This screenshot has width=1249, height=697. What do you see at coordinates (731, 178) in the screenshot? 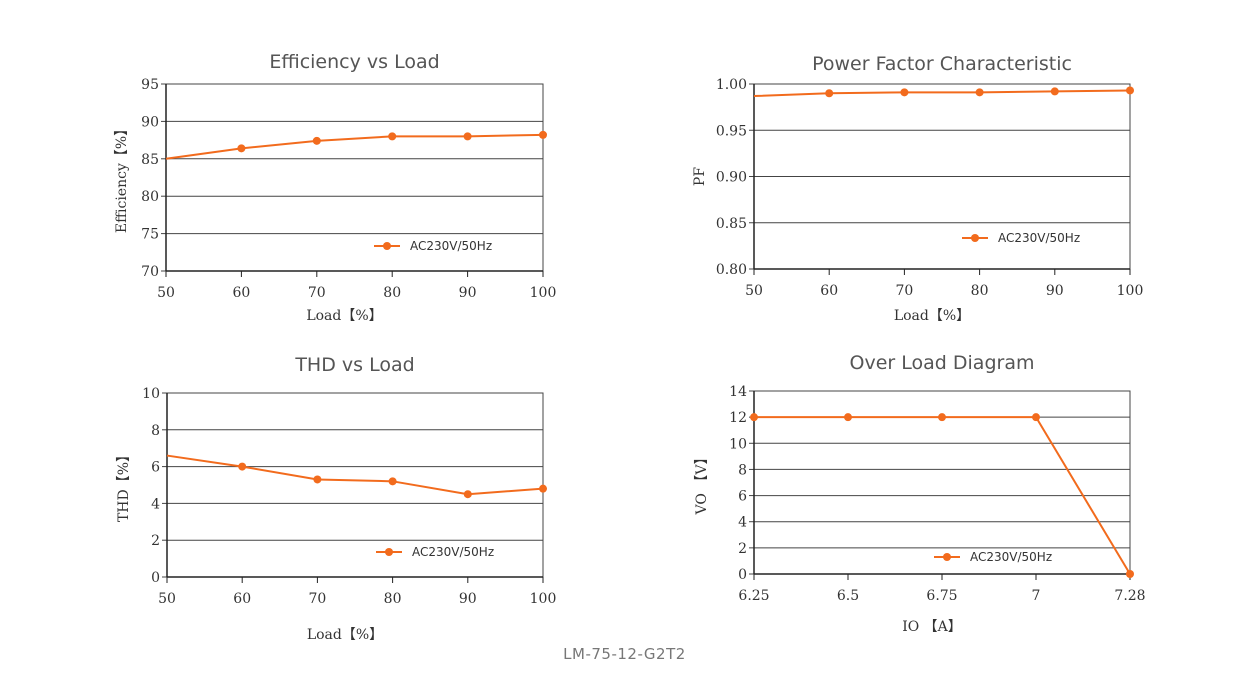
I see `y-tick-label: 0.90` at bounding box center [731, 178].